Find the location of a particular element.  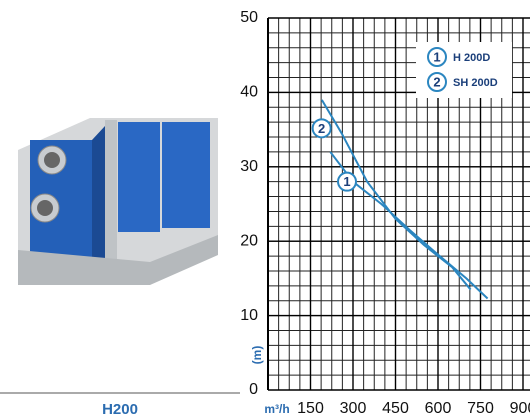

legend-label: H 200D is located at coordinates (471, 58).